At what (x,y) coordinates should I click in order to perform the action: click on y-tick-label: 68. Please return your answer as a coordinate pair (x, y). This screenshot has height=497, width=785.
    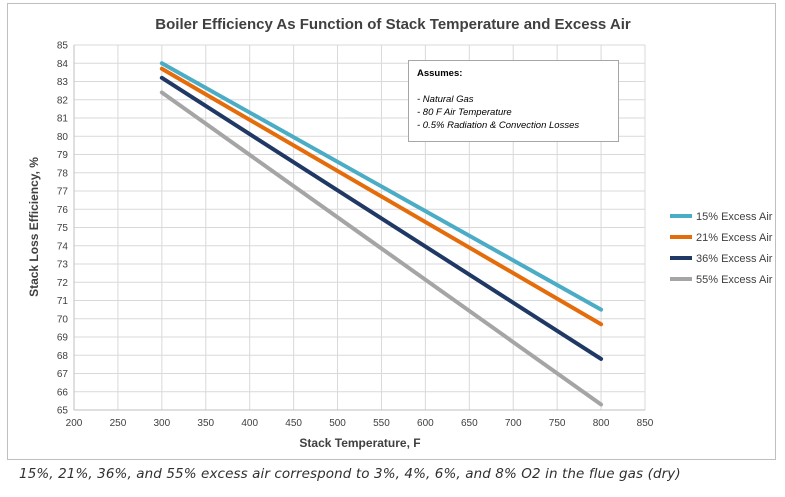
    Looking at the image, I should click on (63, 356).